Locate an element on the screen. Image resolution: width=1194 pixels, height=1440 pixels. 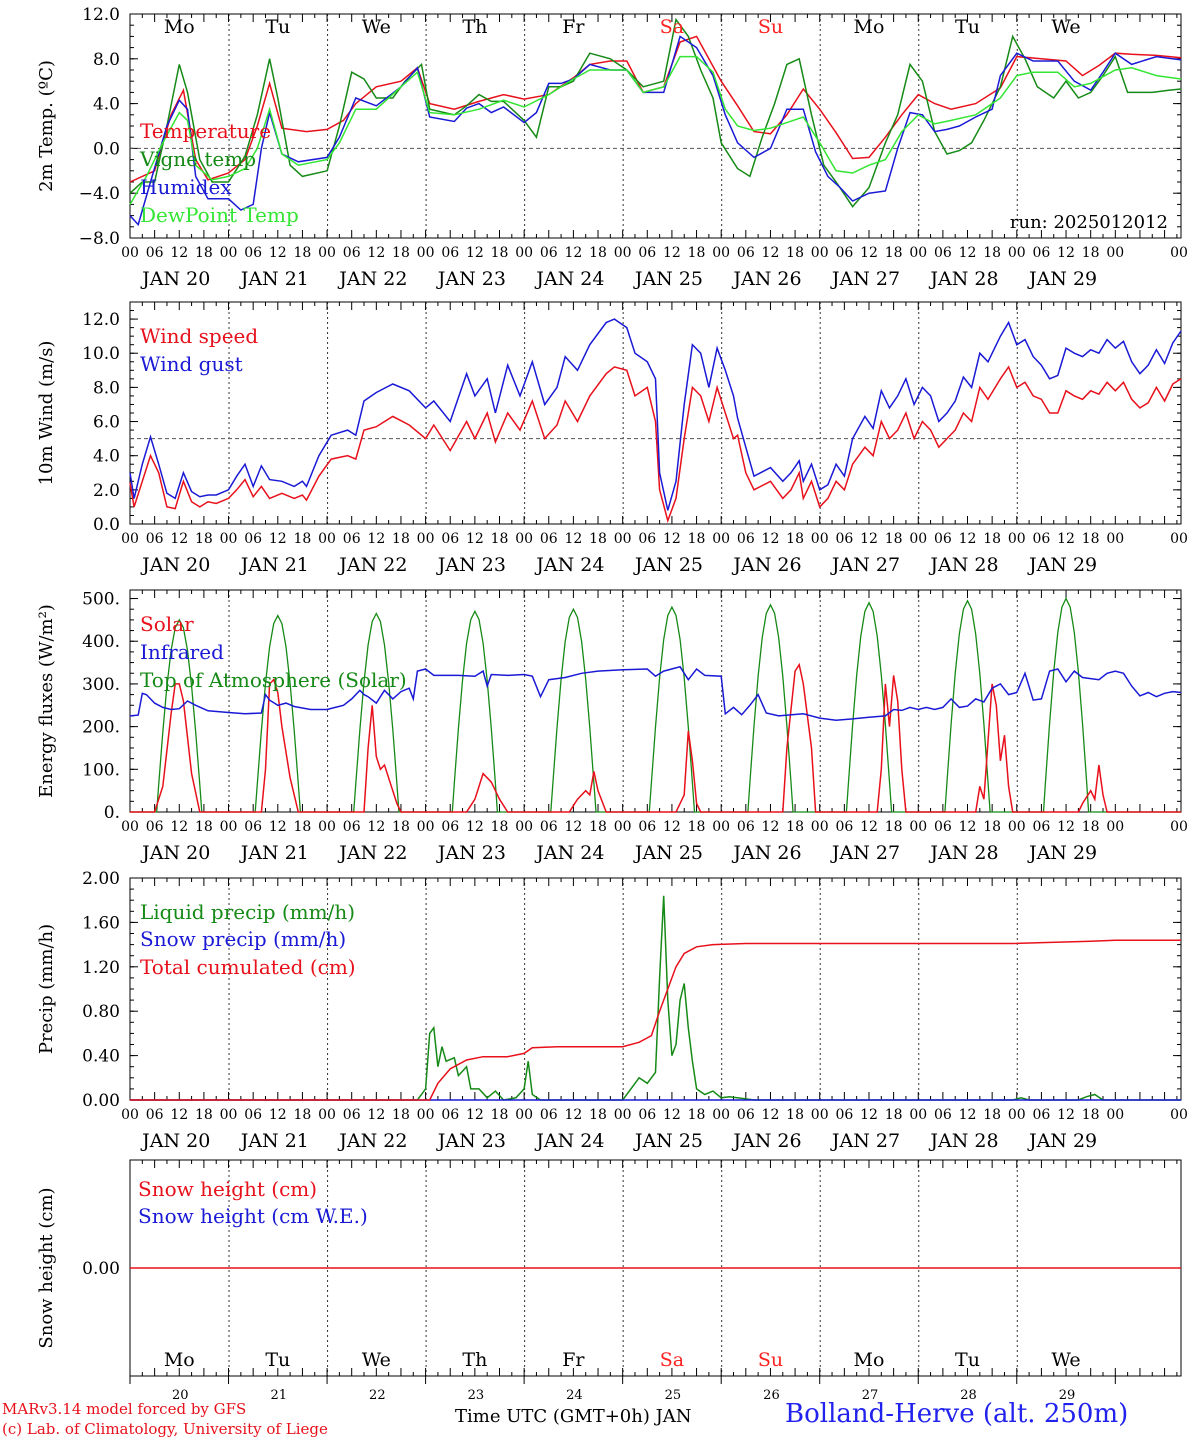
temperature-legend-entry: DewPoint Temp is located at coordinates (219, 215).